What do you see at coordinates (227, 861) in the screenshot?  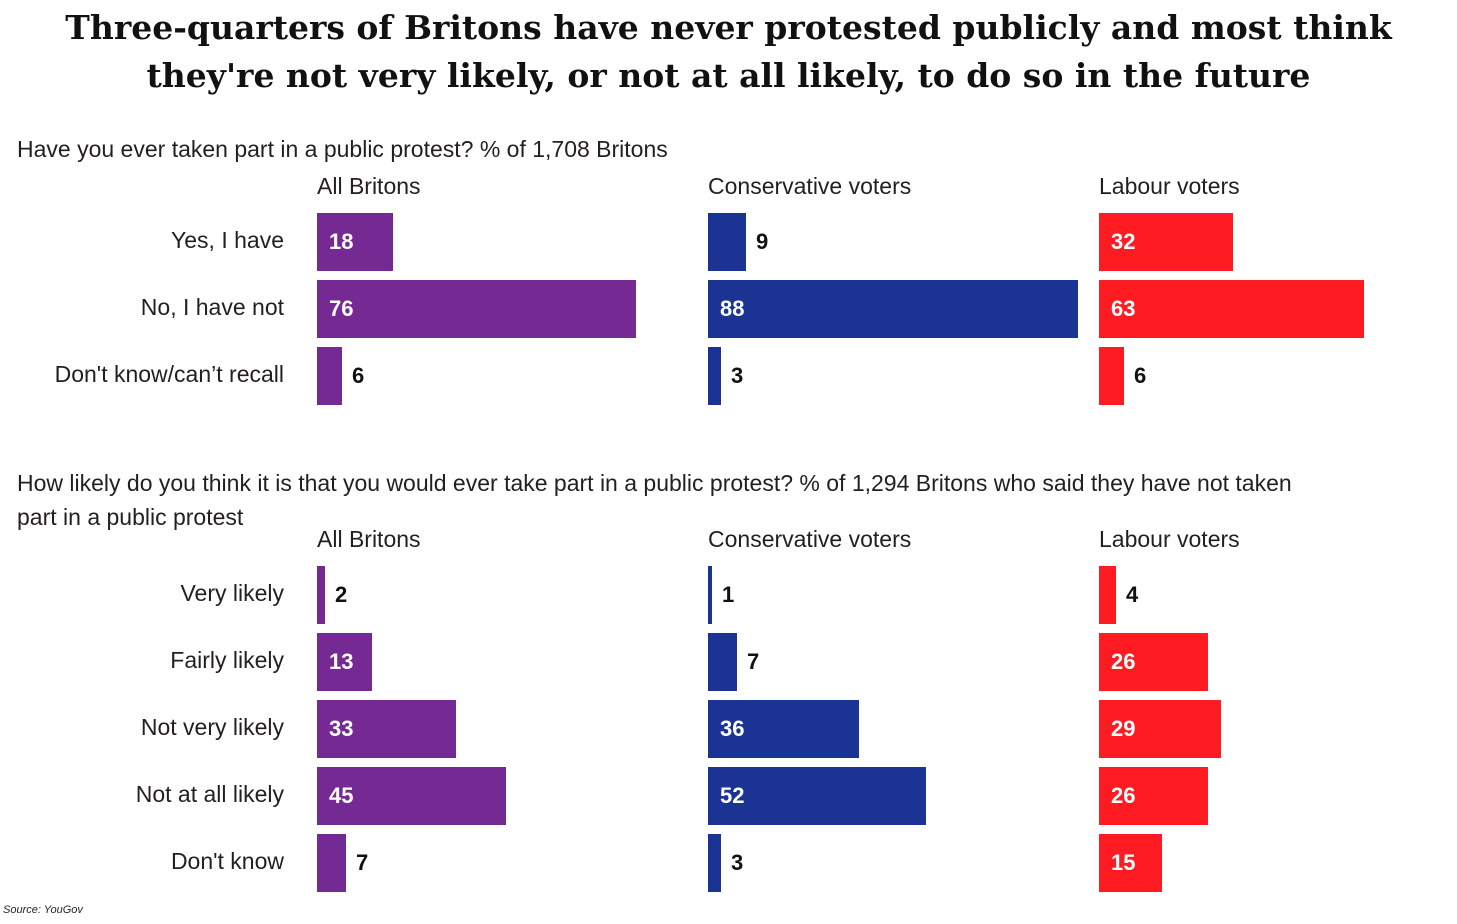 I see `category-label: Don't know` at bounding box center [227, 861].